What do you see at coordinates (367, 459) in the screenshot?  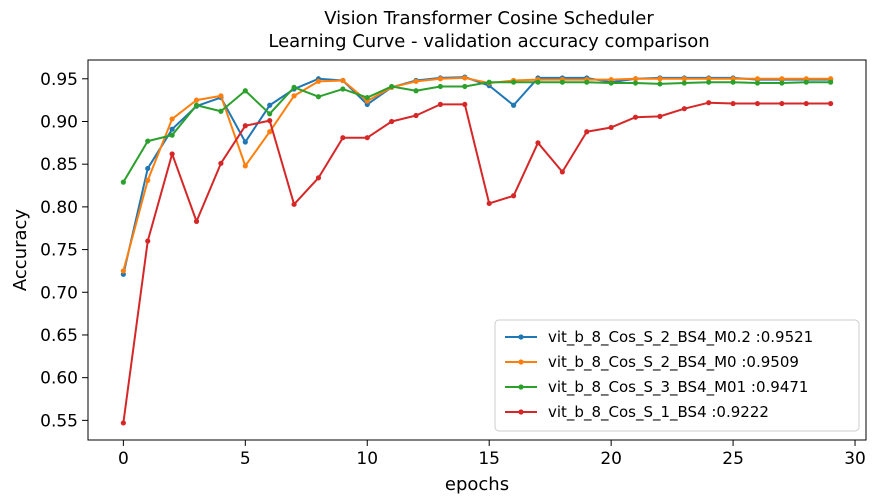 I see `x-tick-label: 10` at bounding box center [367, 459].